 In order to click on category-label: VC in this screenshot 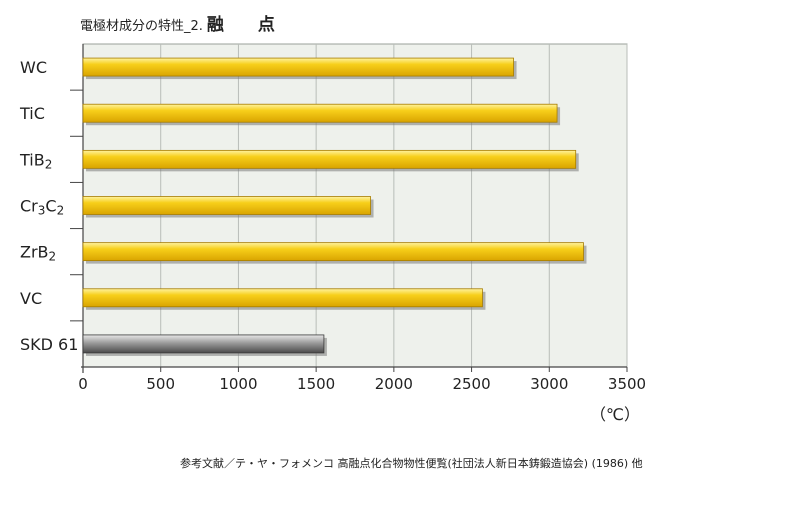, I will do `click(31, 298)`.